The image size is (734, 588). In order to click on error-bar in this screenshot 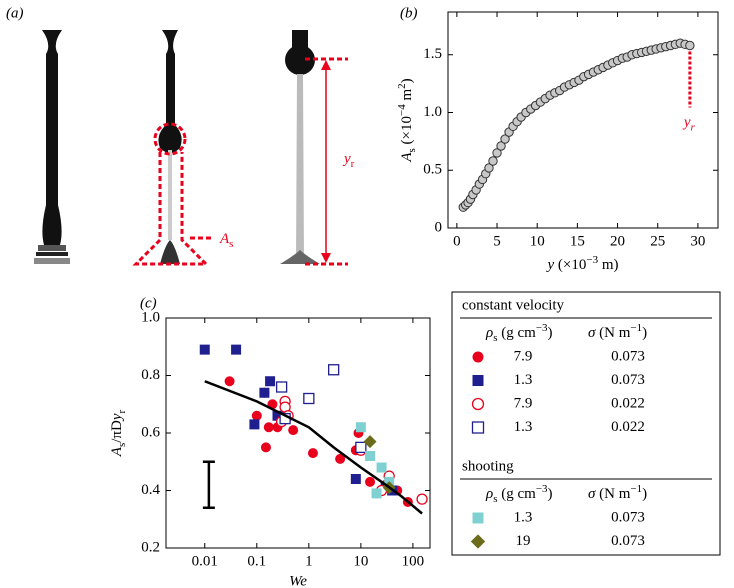, I will do `click(208, 484)`.